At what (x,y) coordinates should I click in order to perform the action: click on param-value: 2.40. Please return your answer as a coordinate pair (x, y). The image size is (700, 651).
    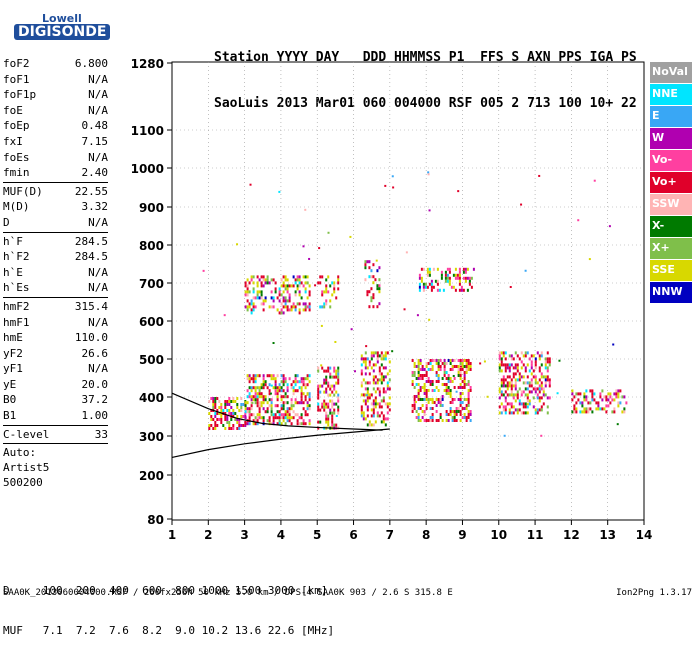
    Looking at the image, I should click on (95, 173).